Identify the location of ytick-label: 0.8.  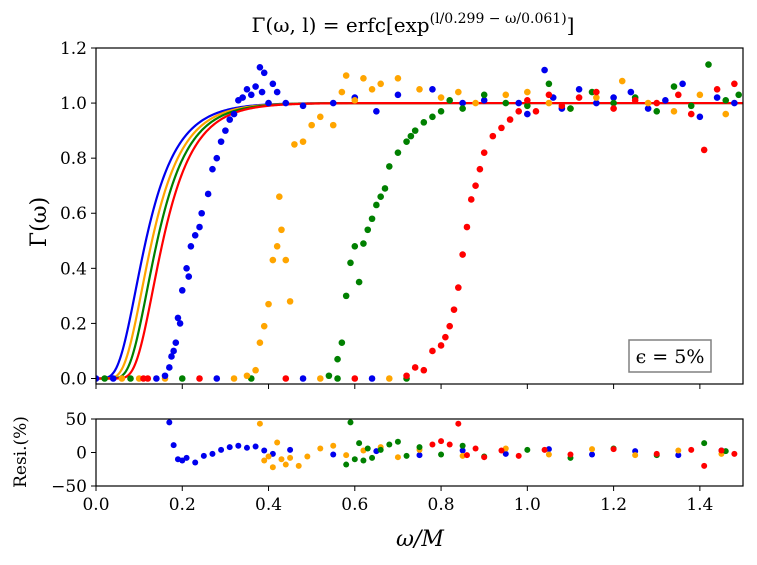
(73, 159).